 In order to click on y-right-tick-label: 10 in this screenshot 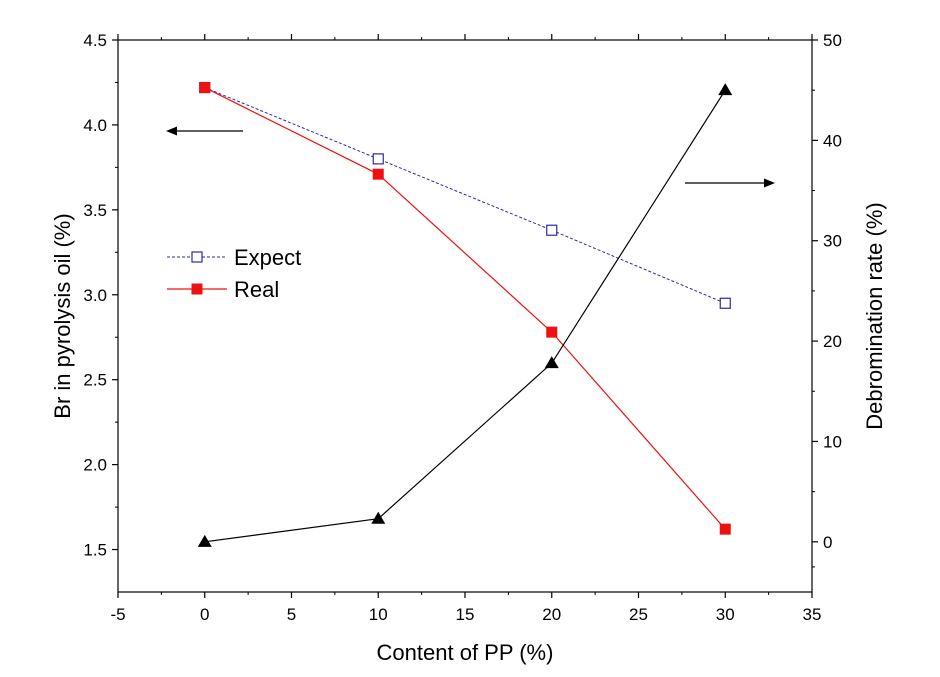, I will do `click(832, 441)`.